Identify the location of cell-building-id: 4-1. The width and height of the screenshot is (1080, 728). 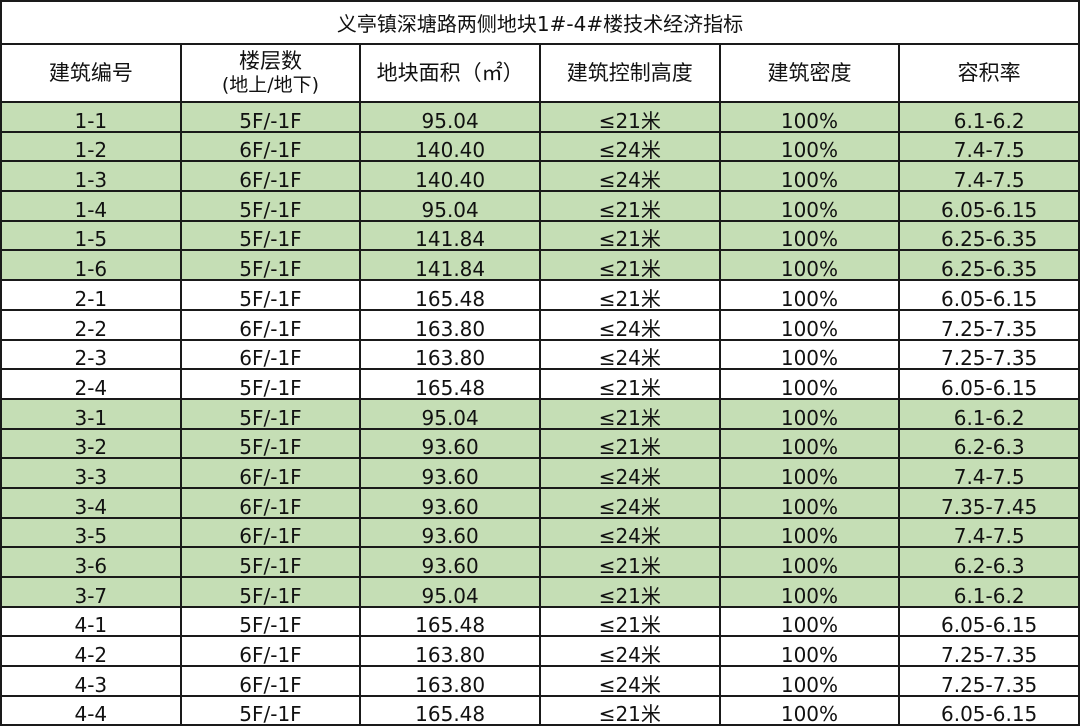
(91, 621).